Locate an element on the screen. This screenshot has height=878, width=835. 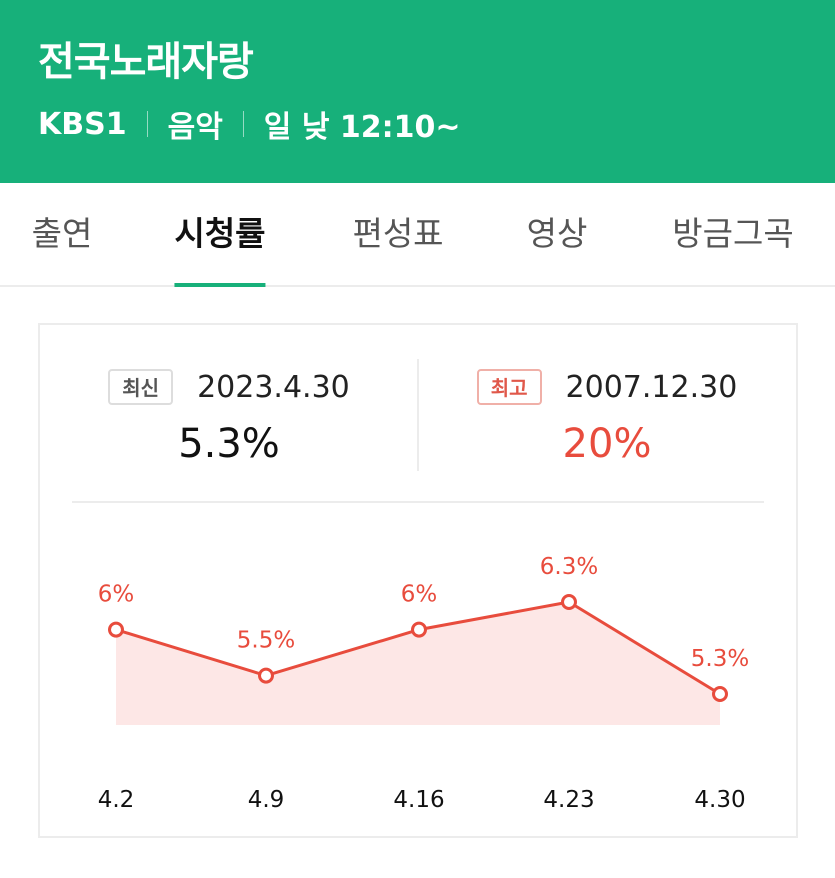
program-meta: KBS1 음악 일 낮 12:10~ is located at coordinates (249, 124).